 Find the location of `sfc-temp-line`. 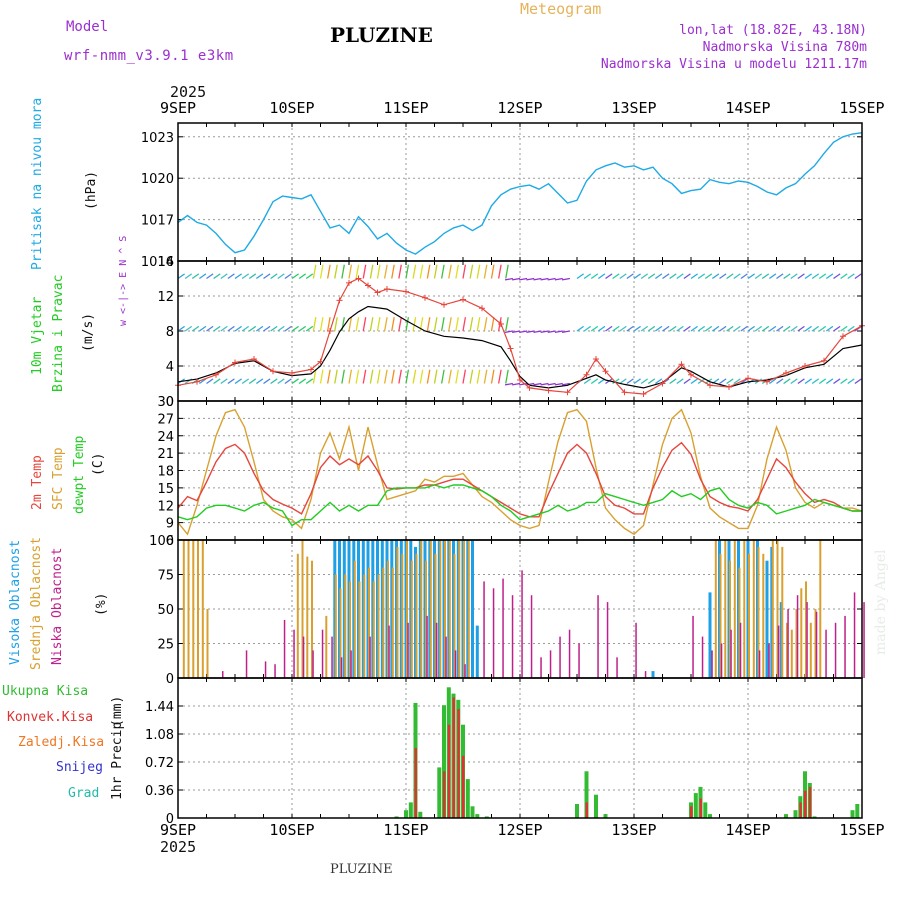

sfc-temp-line is located at coordinates (520, 472).